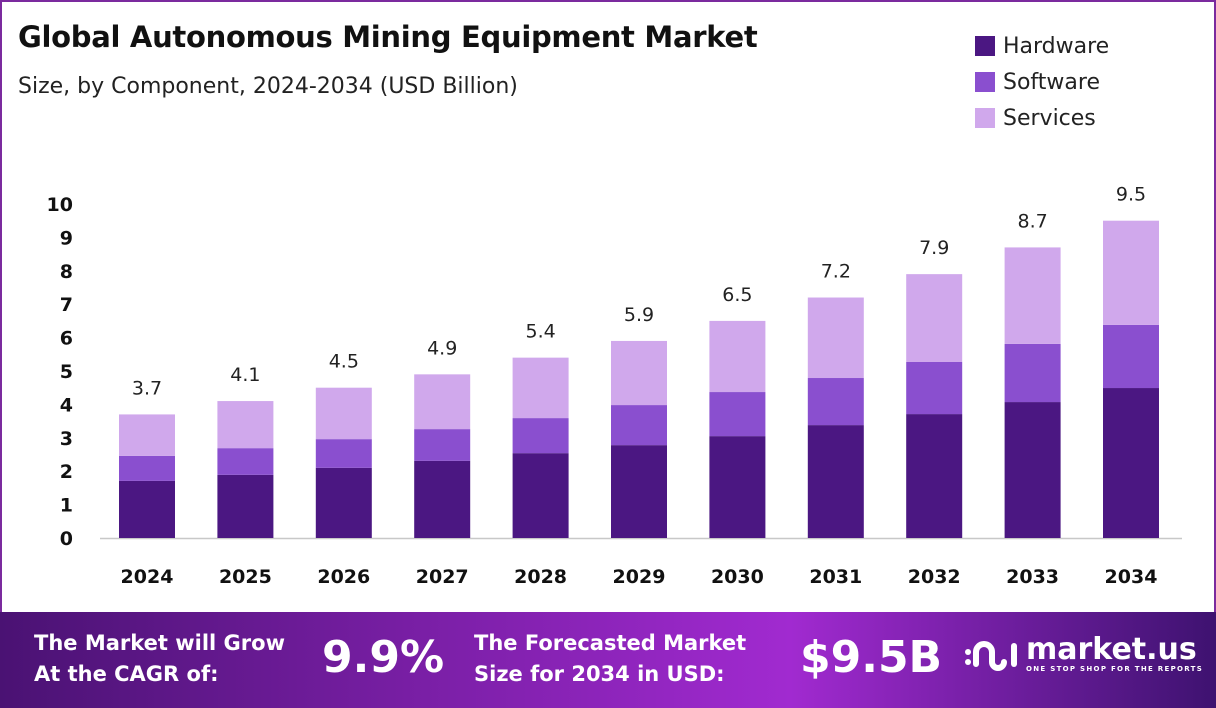 This screenshot has height=708, width=1216. Describe the element at coordinates (245, 577) in the screenshot. I see `x-tick-label: 2025` at that location.